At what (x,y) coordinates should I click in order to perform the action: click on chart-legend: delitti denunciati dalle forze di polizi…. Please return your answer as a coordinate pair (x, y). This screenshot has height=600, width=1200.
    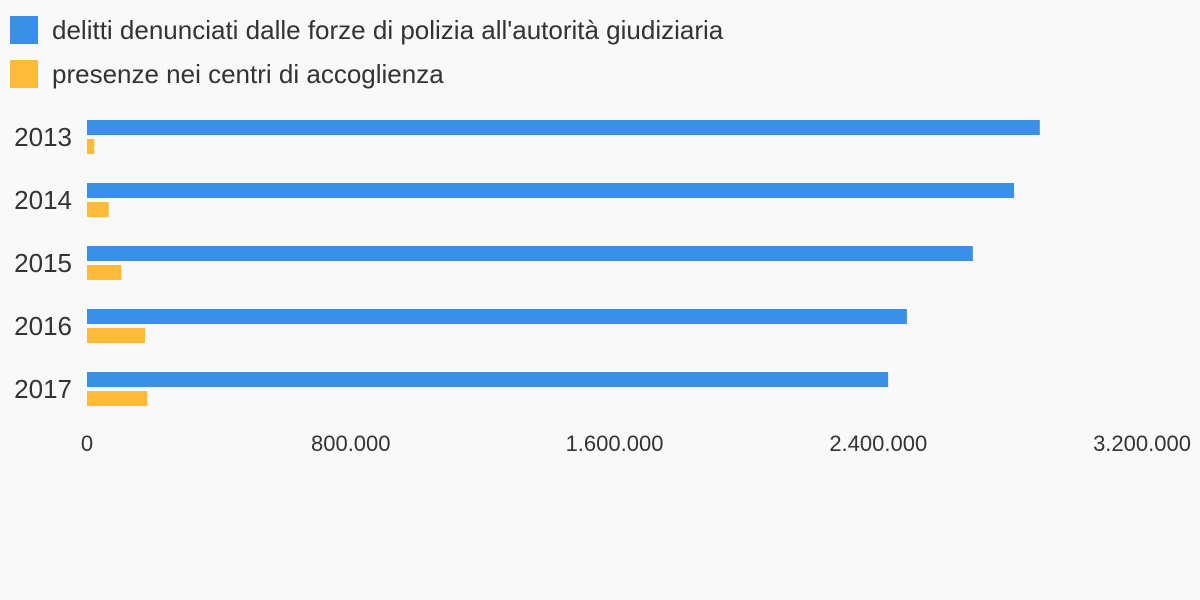
    Looking at the image, I should click on (366, 52).